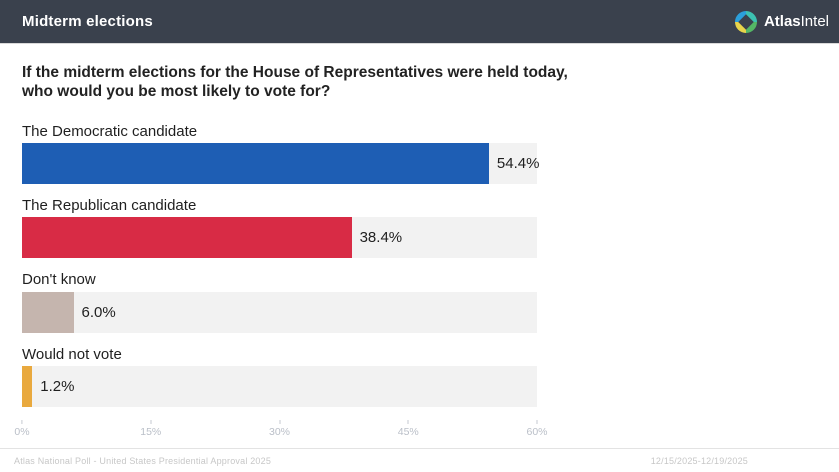 This screenshot has width=839, height=472. I want to click on brand-name-light: Intel, so click(814, 21).